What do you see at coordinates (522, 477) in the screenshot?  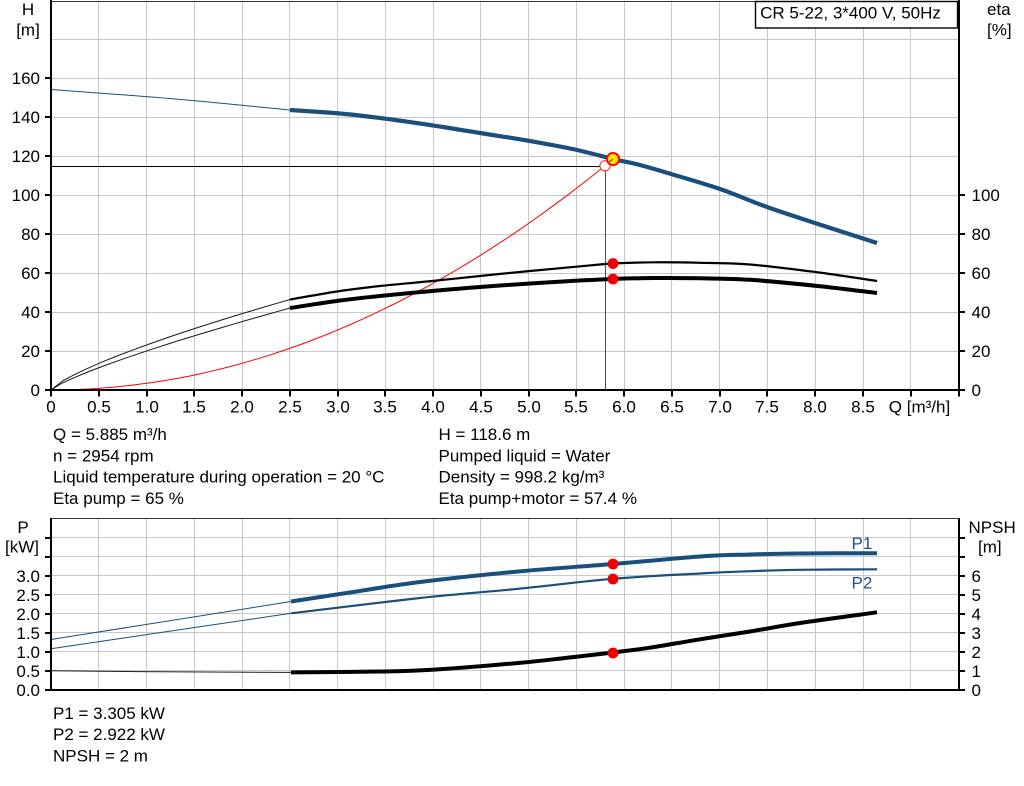 I see `svg-text: Density = 998.2 kg/m³` at bounding box center [522, 477].